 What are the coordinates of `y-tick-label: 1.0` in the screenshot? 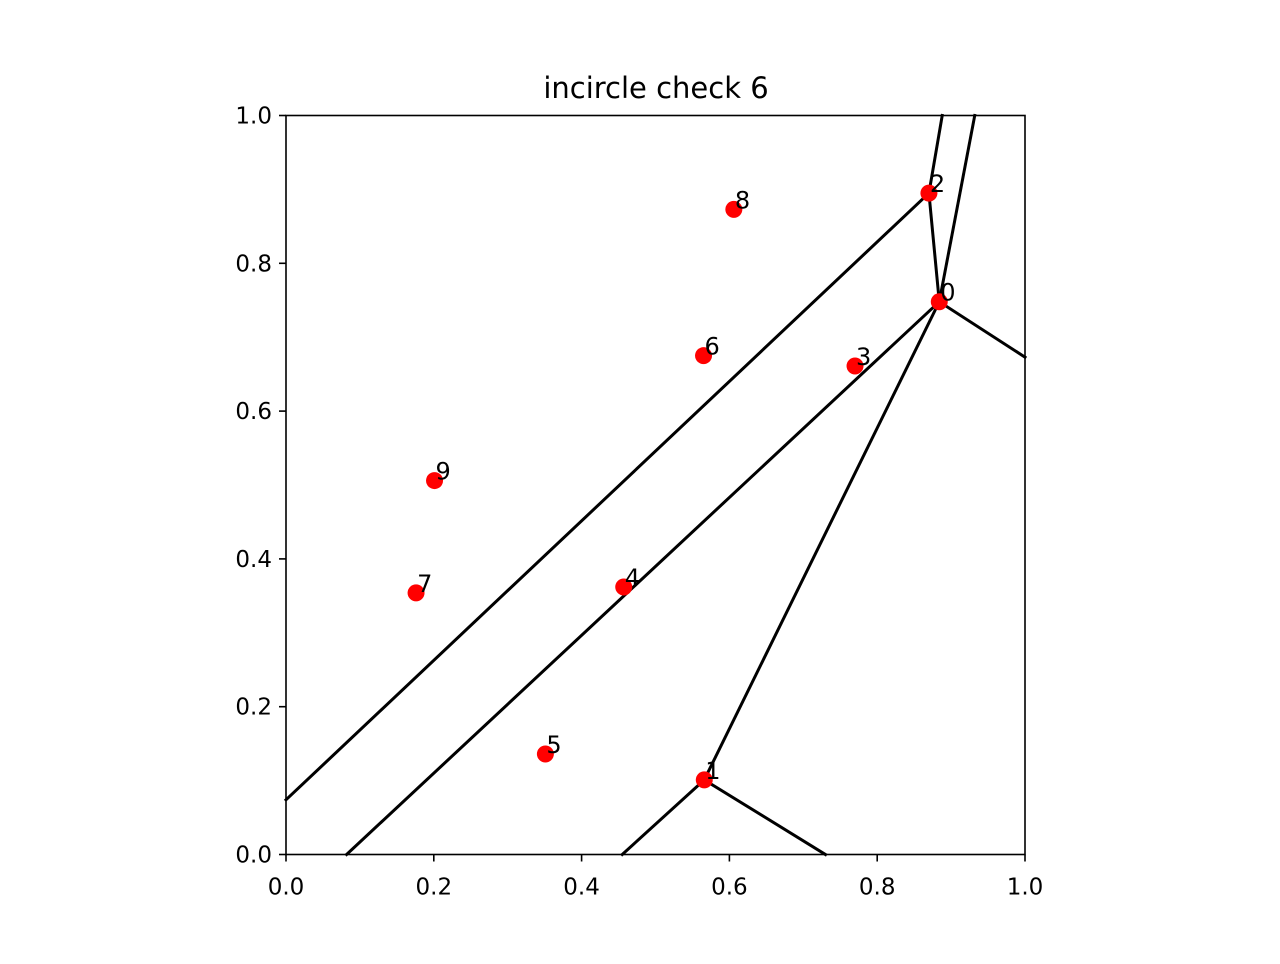 It's located at (253, 117).